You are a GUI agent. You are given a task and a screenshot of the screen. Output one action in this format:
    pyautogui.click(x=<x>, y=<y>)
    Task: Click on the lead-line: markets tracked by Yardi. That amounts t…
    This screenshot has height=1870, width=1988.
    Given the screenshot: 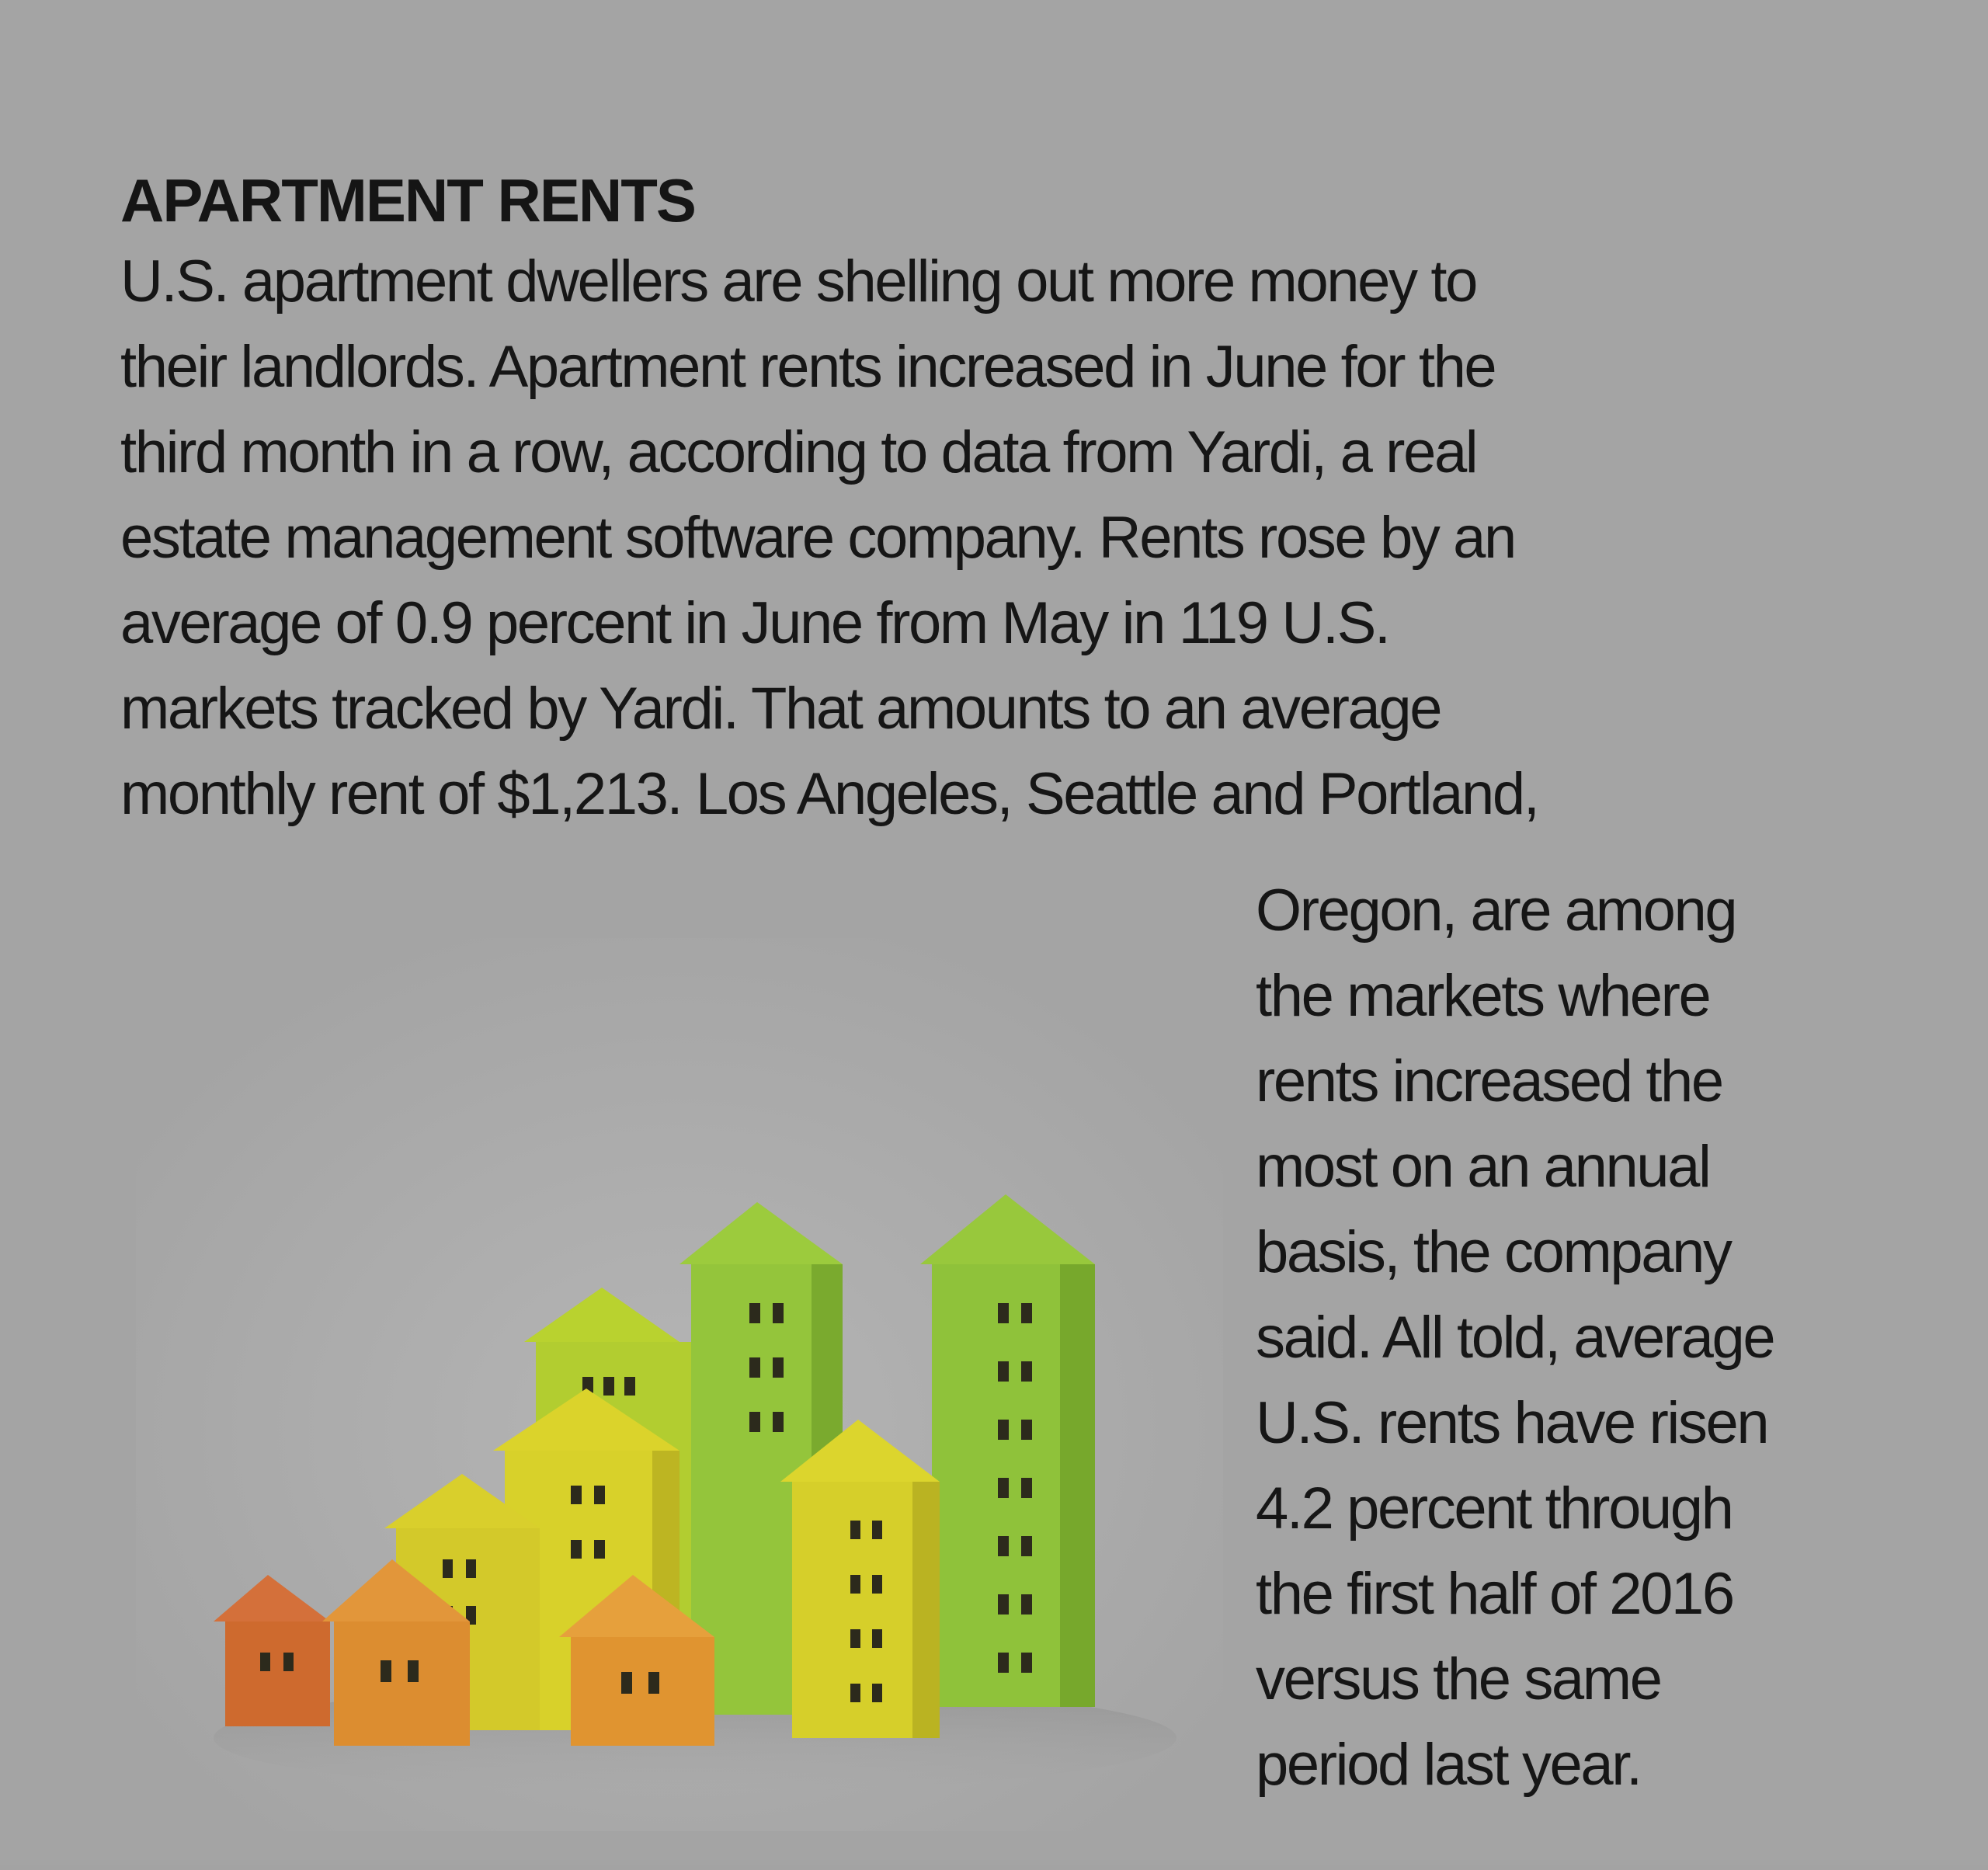 What is the action you would take?
    pyautogui.click(x=782, y=709)
    